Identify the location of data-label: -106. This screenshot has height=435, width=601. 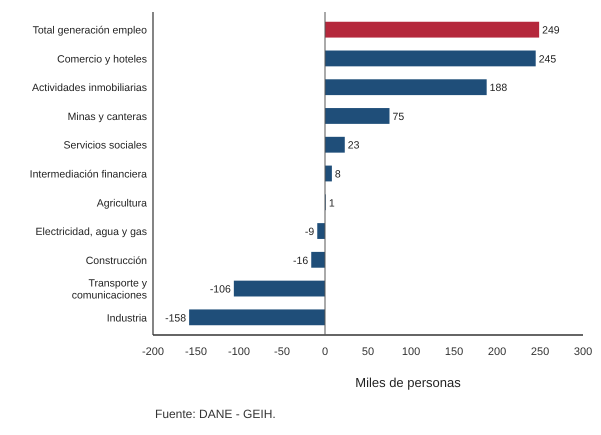
(220, 290).